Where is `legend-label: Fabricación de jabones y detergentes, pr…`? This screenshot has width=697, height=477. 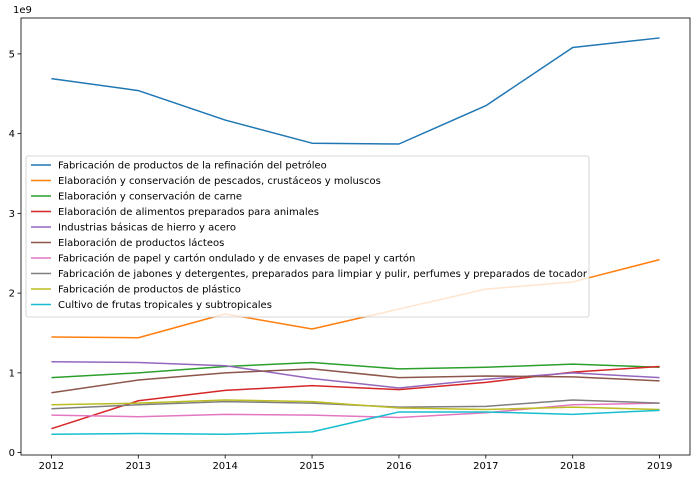 legend-label: Fabricación de jabones y detergentes, pr… is located at coordinates (323, 274).